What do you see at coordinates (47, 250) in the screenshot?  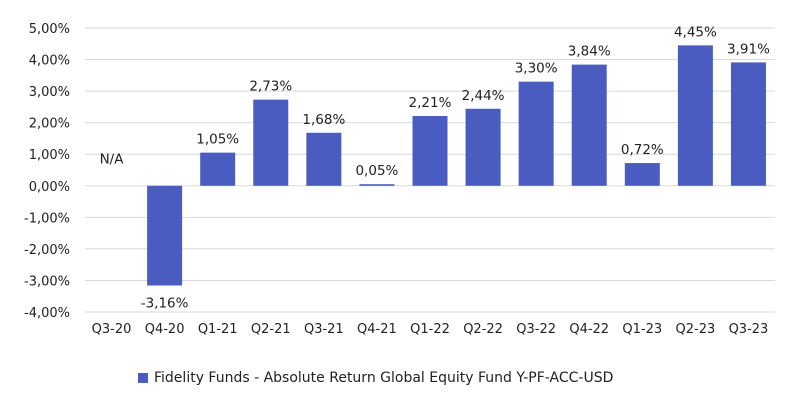 I see `y-tick-label: -2,00%` at bounding box center [47, 250].